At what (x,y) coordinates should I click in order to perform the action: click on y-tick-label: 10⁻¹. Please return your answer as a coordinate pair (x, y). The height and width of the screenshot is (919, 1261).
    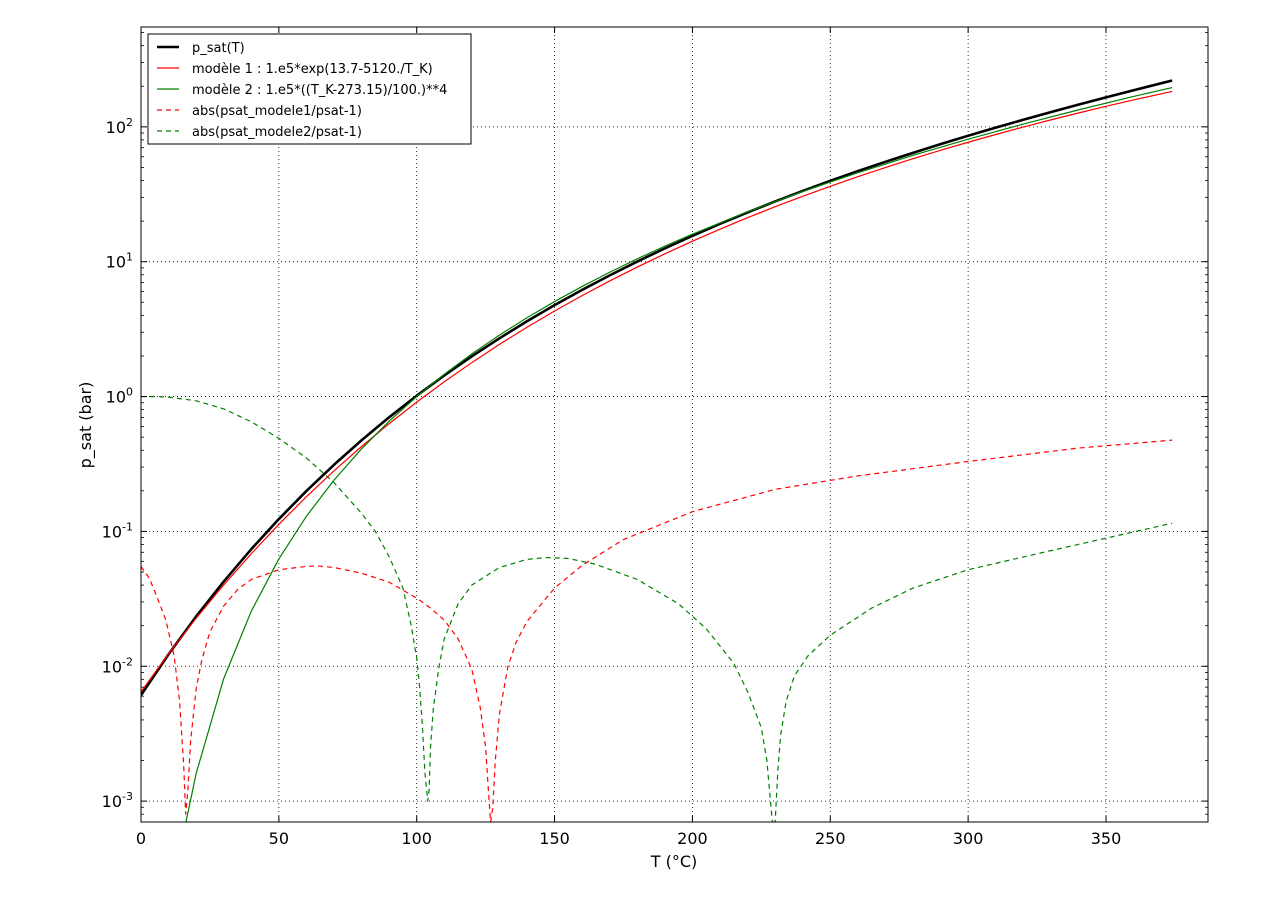
    Looking at the image, I should click on (117, 530).